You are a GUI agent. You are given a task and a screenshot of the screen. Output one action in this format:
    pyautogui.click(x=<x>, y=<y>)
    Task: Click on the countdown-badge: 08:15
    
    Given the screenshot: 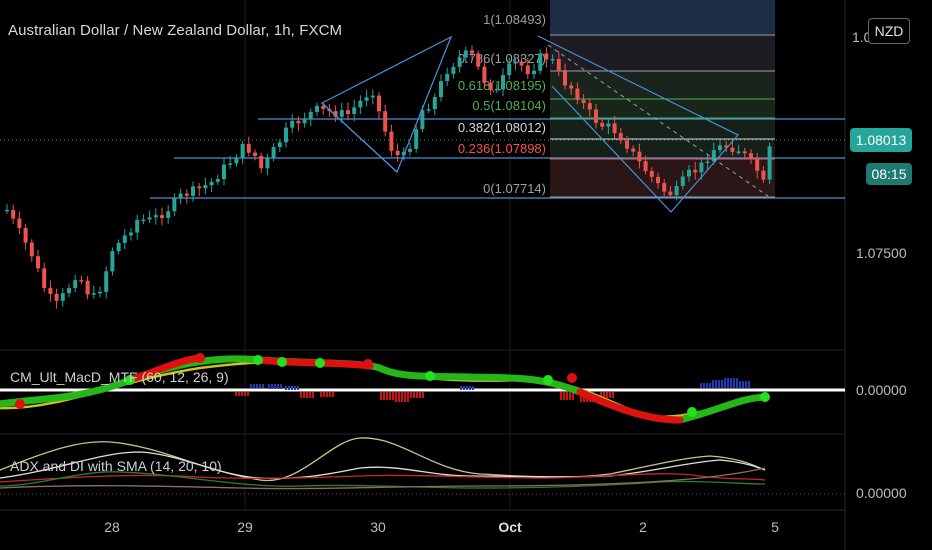 What is the action you would take?
    pyautogui.click(x=889, y=174)
    